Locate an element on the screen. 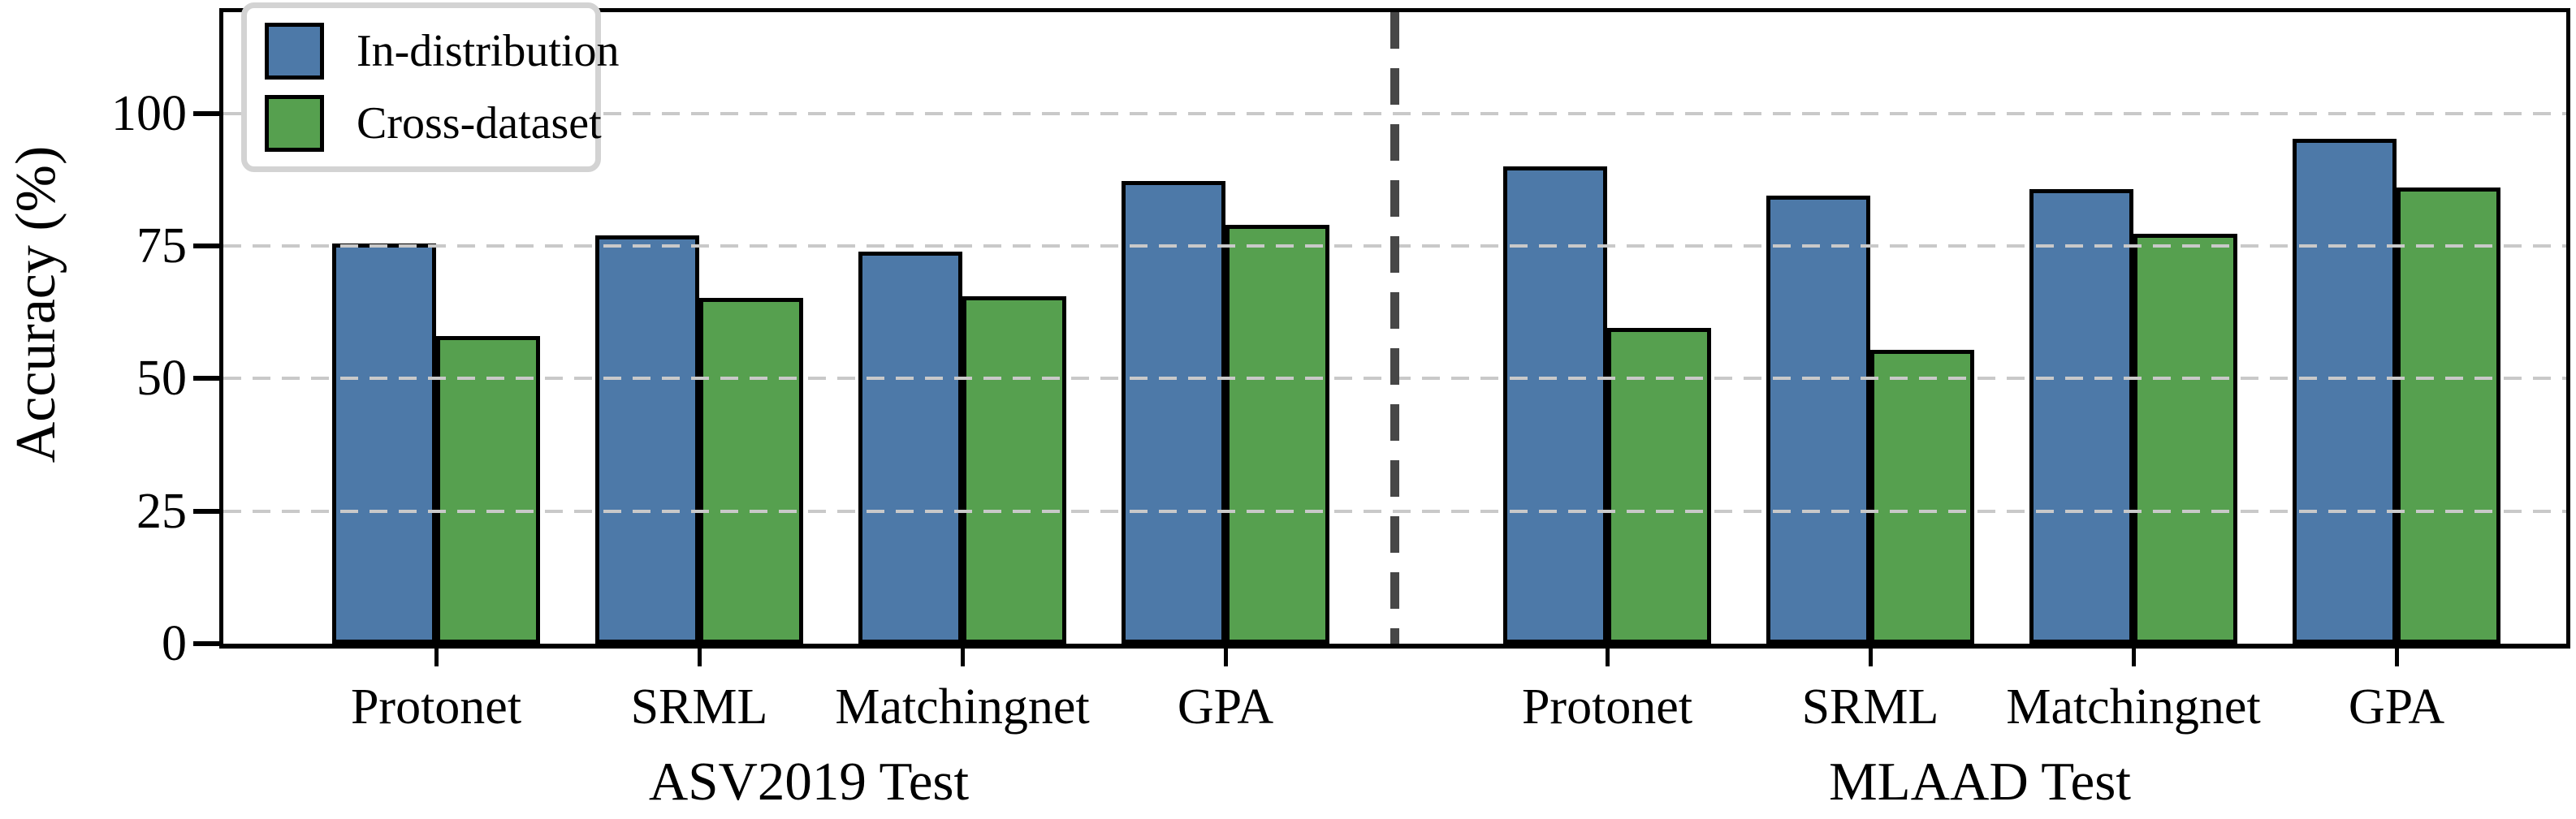  y-axis-label: Accuracy (%) is located at coordinates (36, 304).